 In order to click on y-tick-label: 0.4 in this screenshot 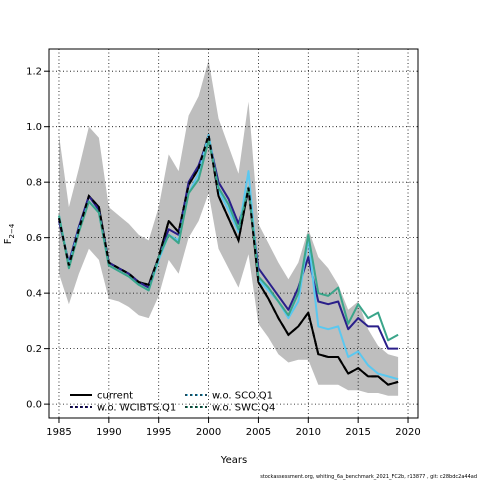, I will do `click(34, 294)`.